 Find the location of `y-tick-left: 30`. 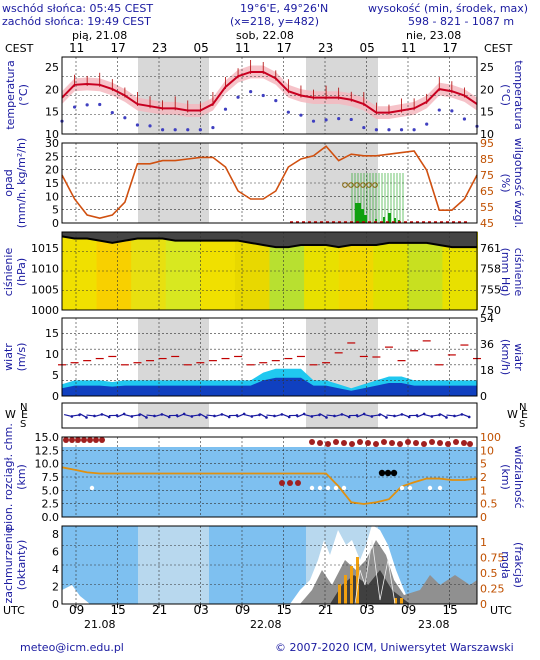

y-tick-left: 30 is located at coordinates (52, 143).